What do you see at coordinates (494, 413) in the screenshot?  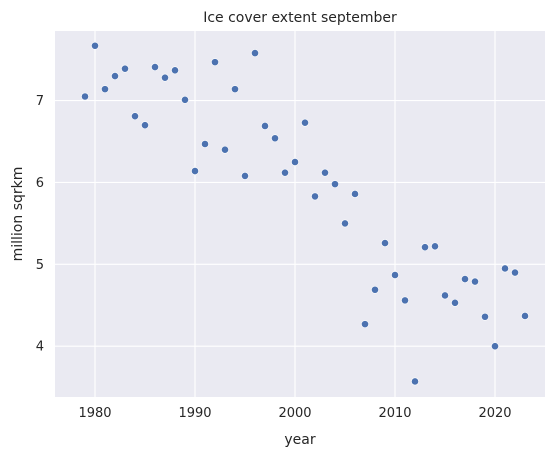 I see `x-tick-label: 2020` at bounding box center [494, 413].